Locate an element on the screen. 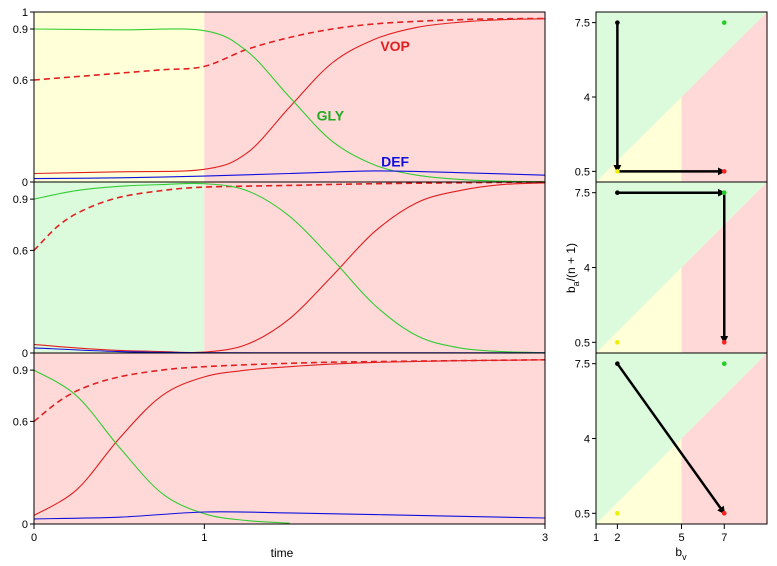 Image resolution: width=777 pixels, height=566 pixels. x-axis-ticks: 0 1 3 is located at coordinates (289, 534).